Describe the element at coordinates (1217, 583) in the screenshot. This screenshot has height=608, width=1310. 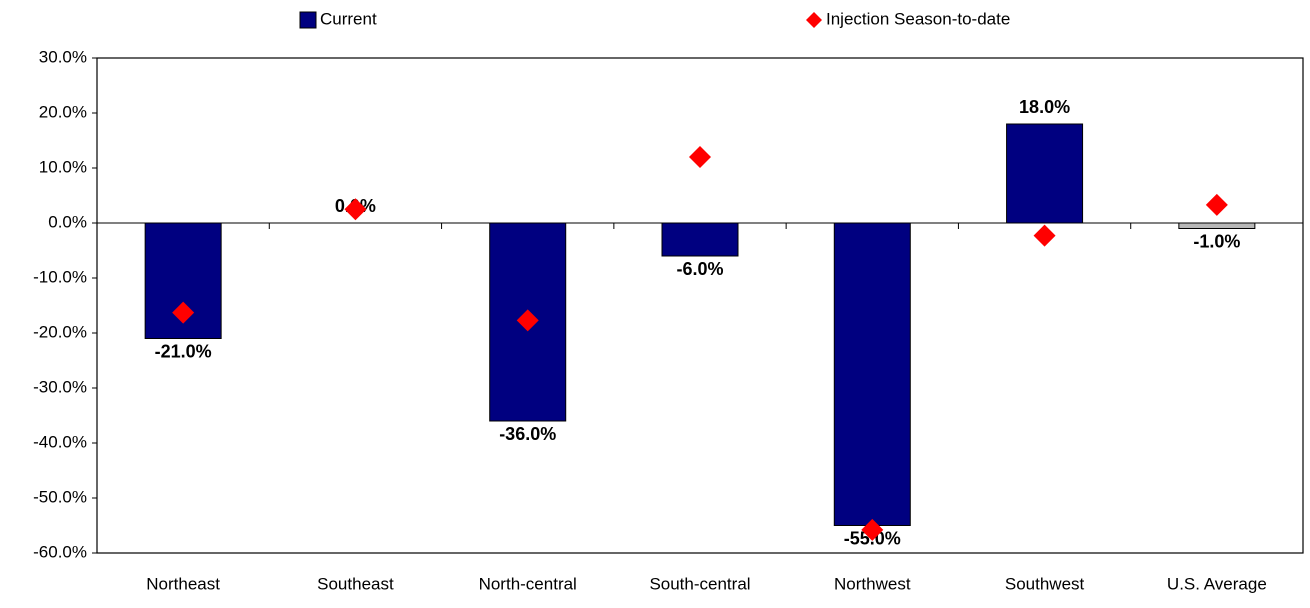
I see `x-tick-label: U.S. Average` at that location.